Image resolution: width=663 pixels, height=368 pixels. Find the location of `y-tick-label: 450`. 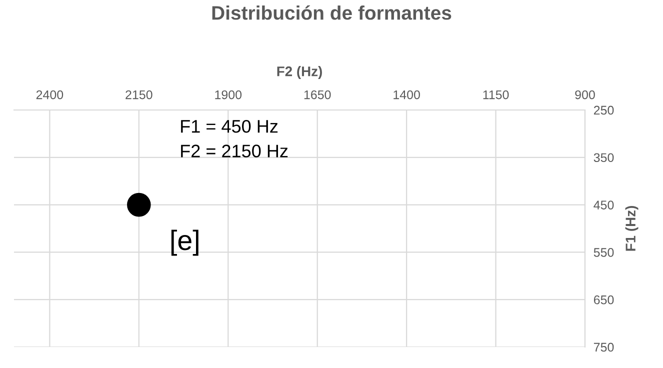

y-tick-label: 450 is located at coordinates (604, 205).